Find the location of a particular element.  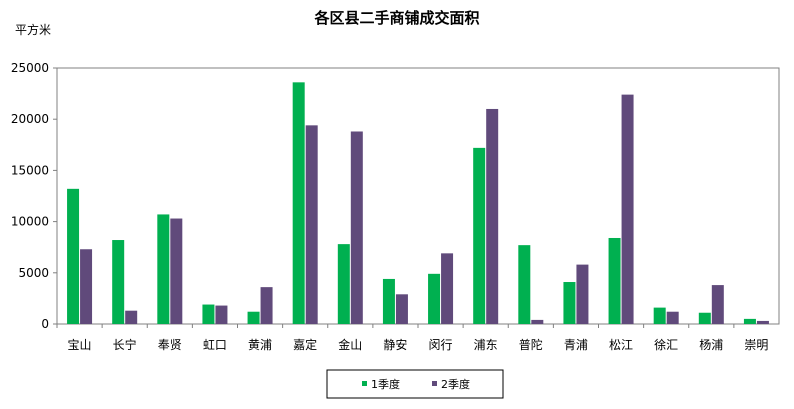

y-tick-label: 20000 is located at coordinates (30, 119).